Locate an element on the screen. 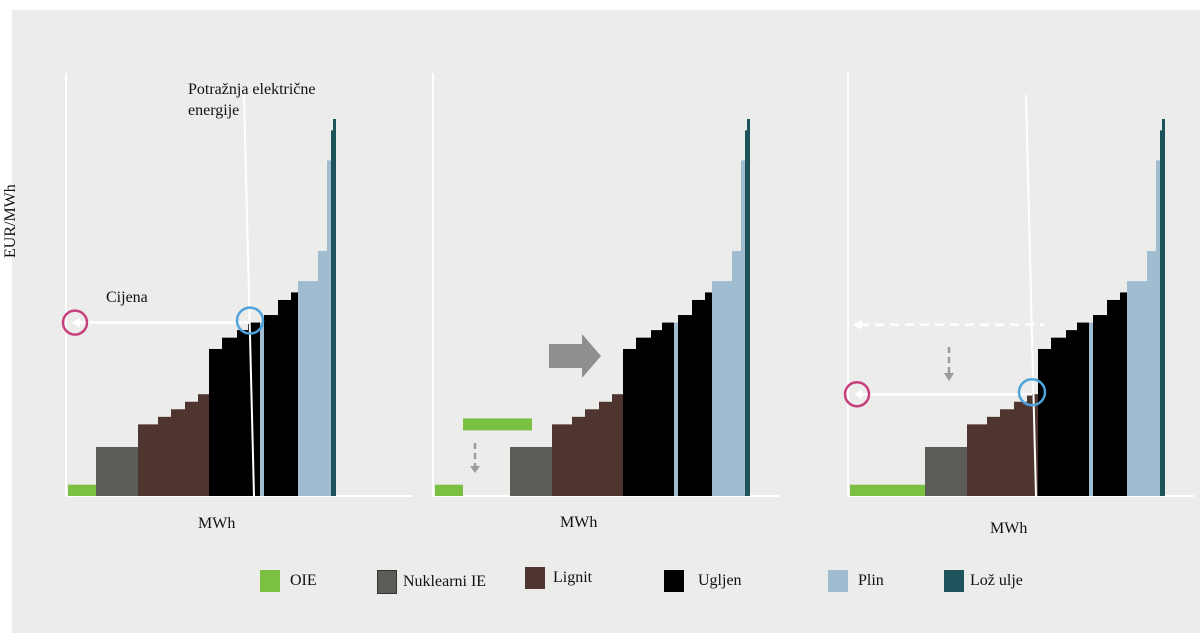 The image size is (1200, 643). x-axis-label-panel-1: MWh is located at coordinates (217, 523).